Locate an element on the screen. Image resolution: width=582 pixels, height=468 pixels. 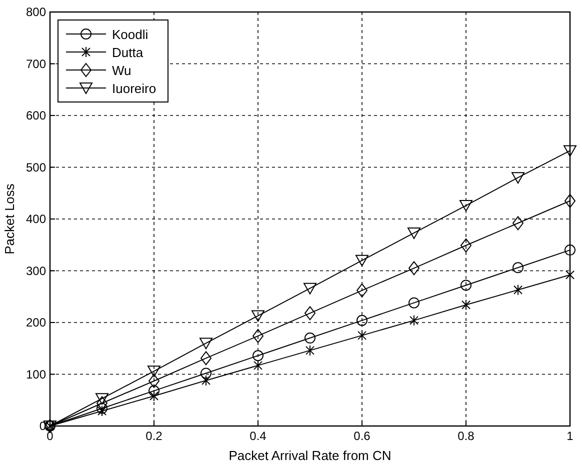
y-tick-label: 600 is located at coordinates (36, 115).